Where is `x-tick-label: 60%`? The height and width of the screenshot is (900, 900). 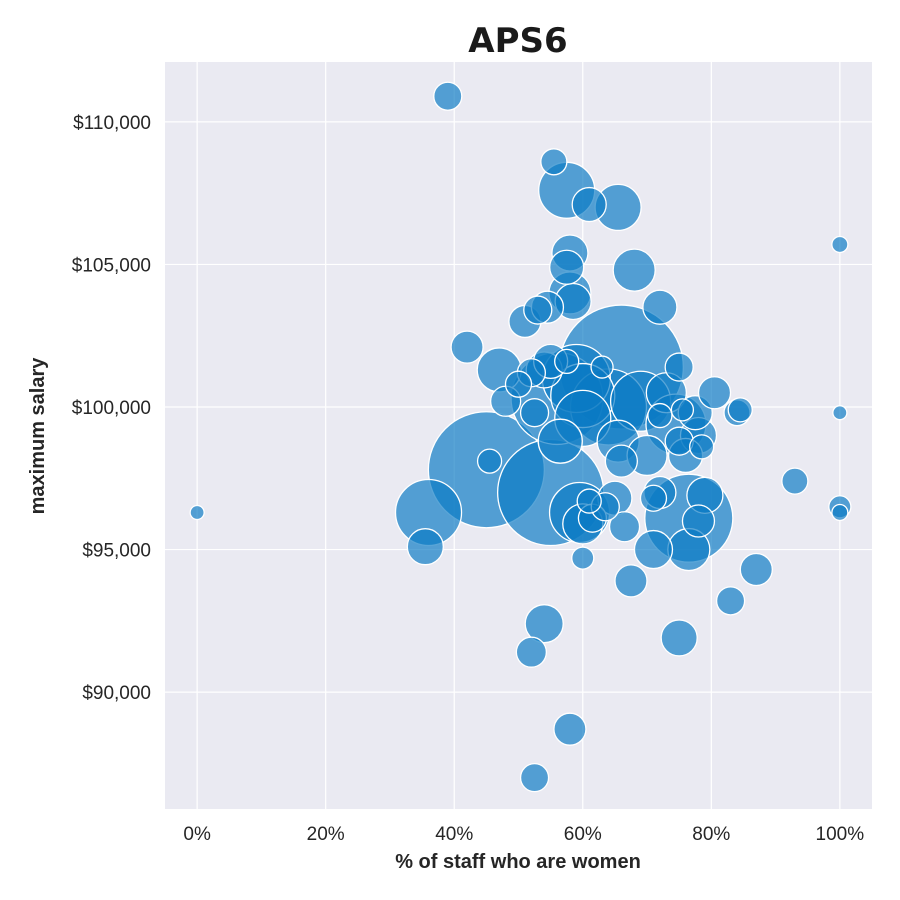 x-tick-label: 60% is located at coordinates (583, 834).